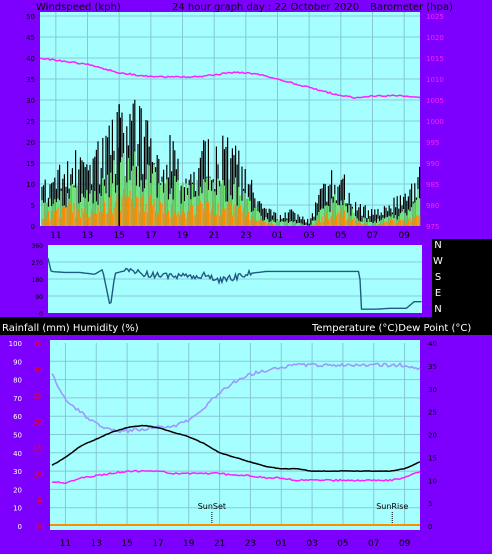 The height and width of the screenshot is (554, 492). I want to click on temp-x-tick-label: 09, so click(405, 544).